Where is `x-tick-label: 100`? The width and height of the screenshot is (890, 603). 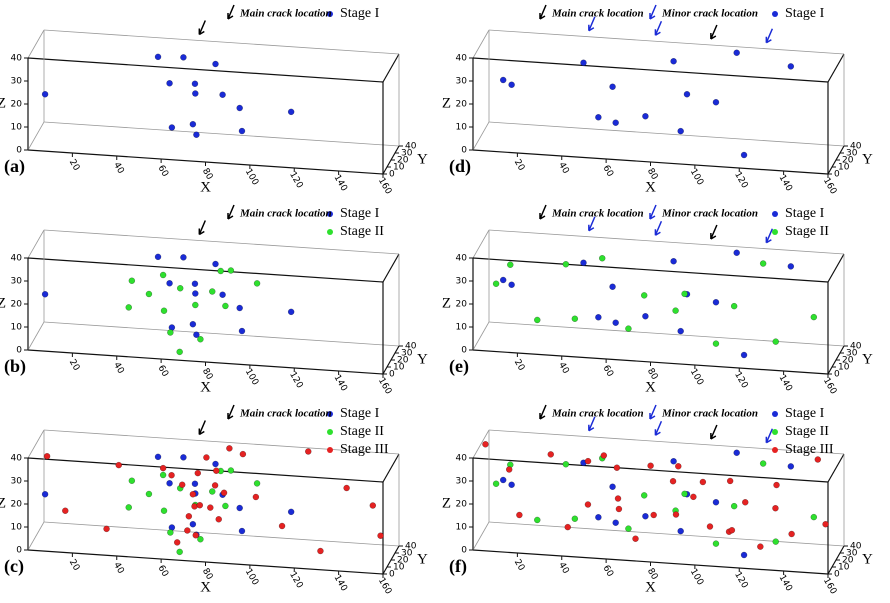 x-tick-label: 100 is located at coordinates (251, 577).